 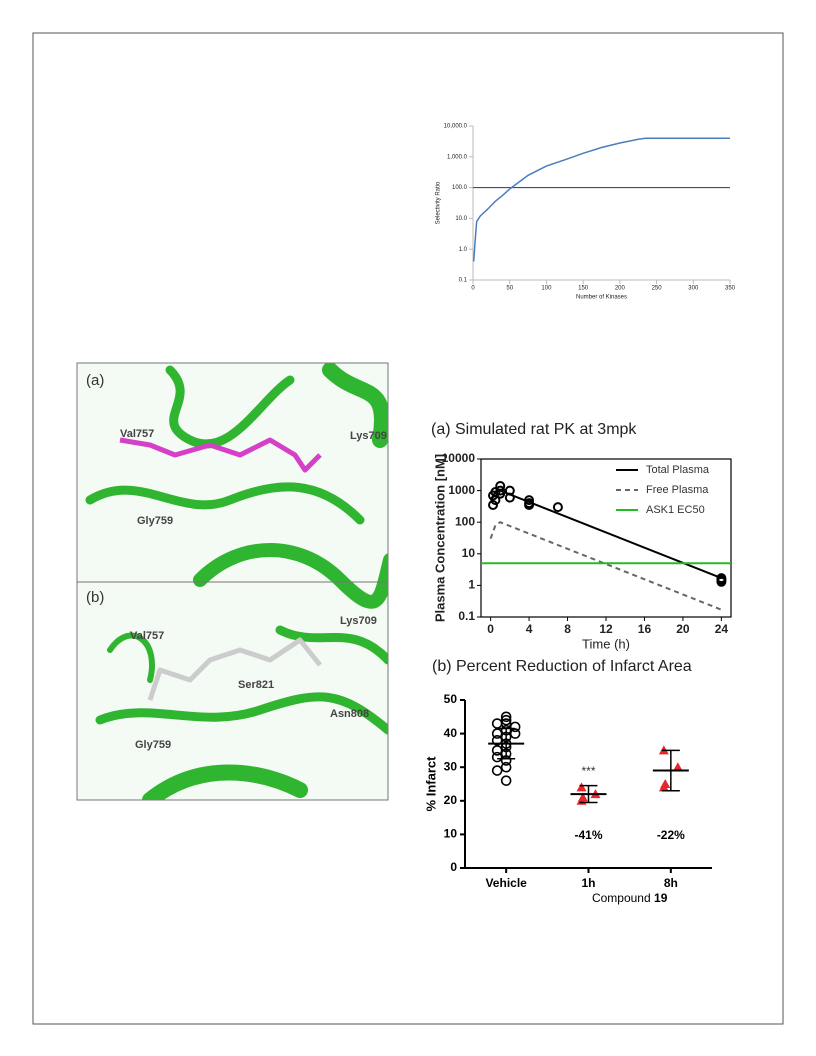 What do you see at coordinates (453, 867) in the screenshot?
I see `y-tick-label: 0` at bounding box center [453, 867].